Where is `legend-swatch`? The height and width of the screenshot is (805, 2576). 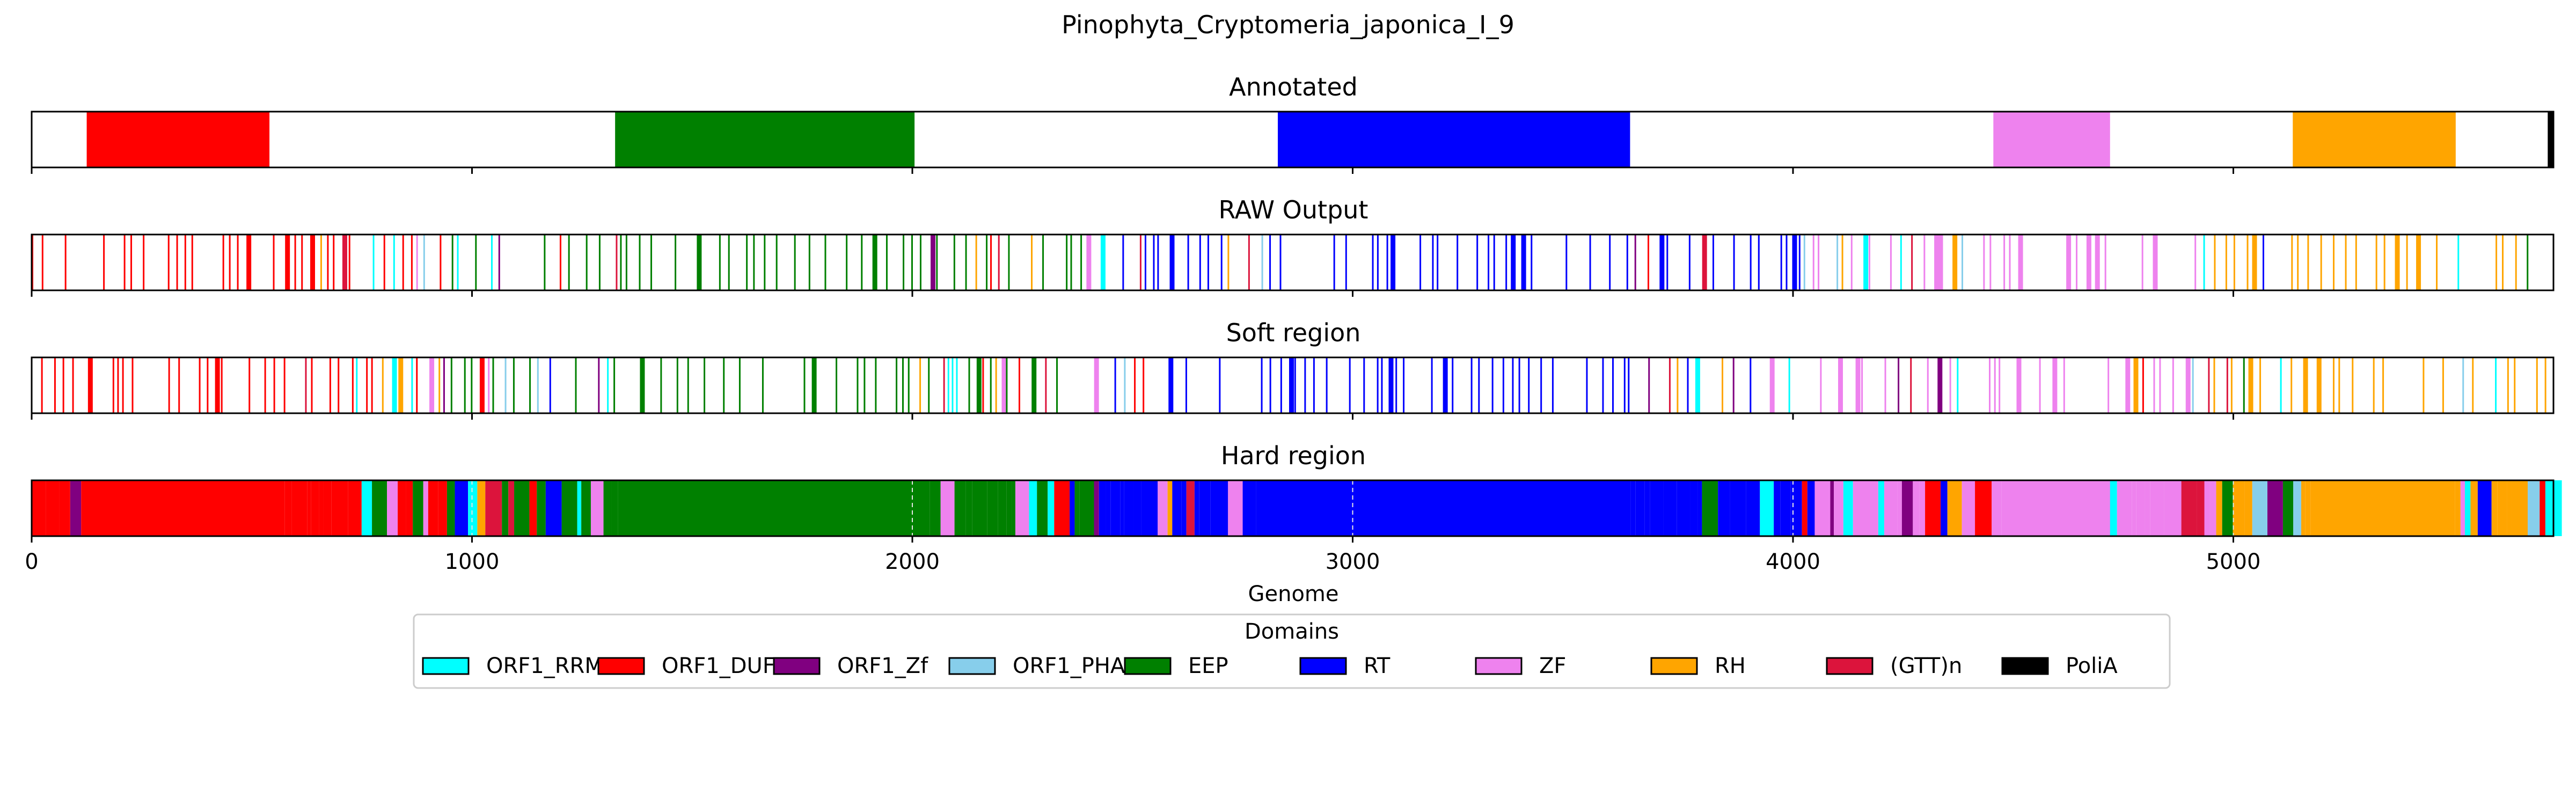 legend-swatch is located at coordinates (972, 666).